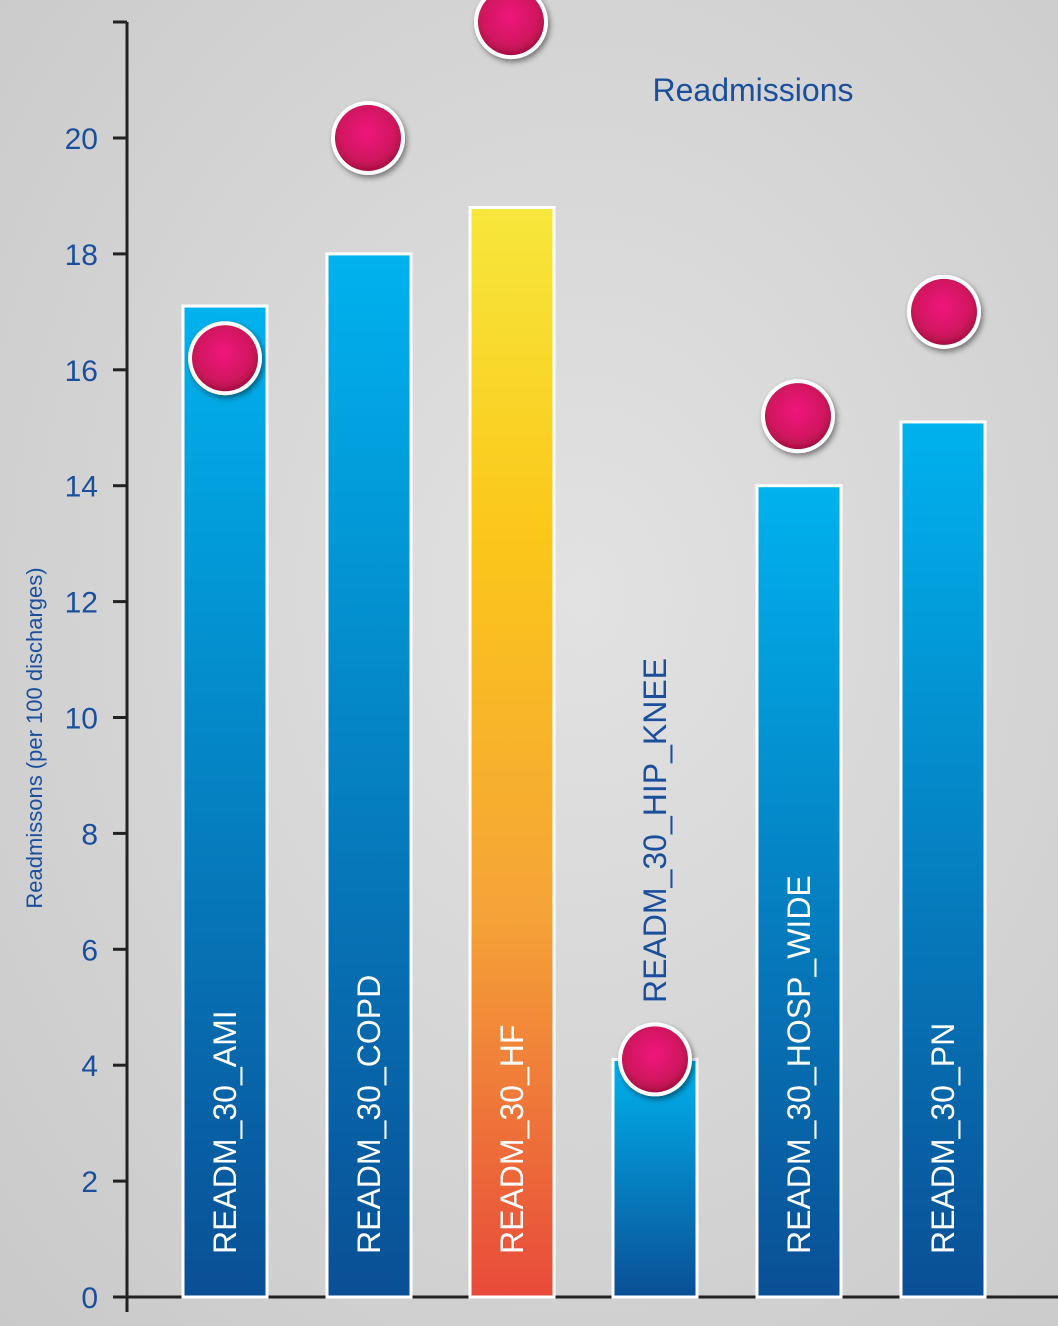 The image size is (1058, 1326). What do you see at coordinates (225, 801) in the screenshot?
I see `bar-readm-30-ami` at bounding box center [225, 801].